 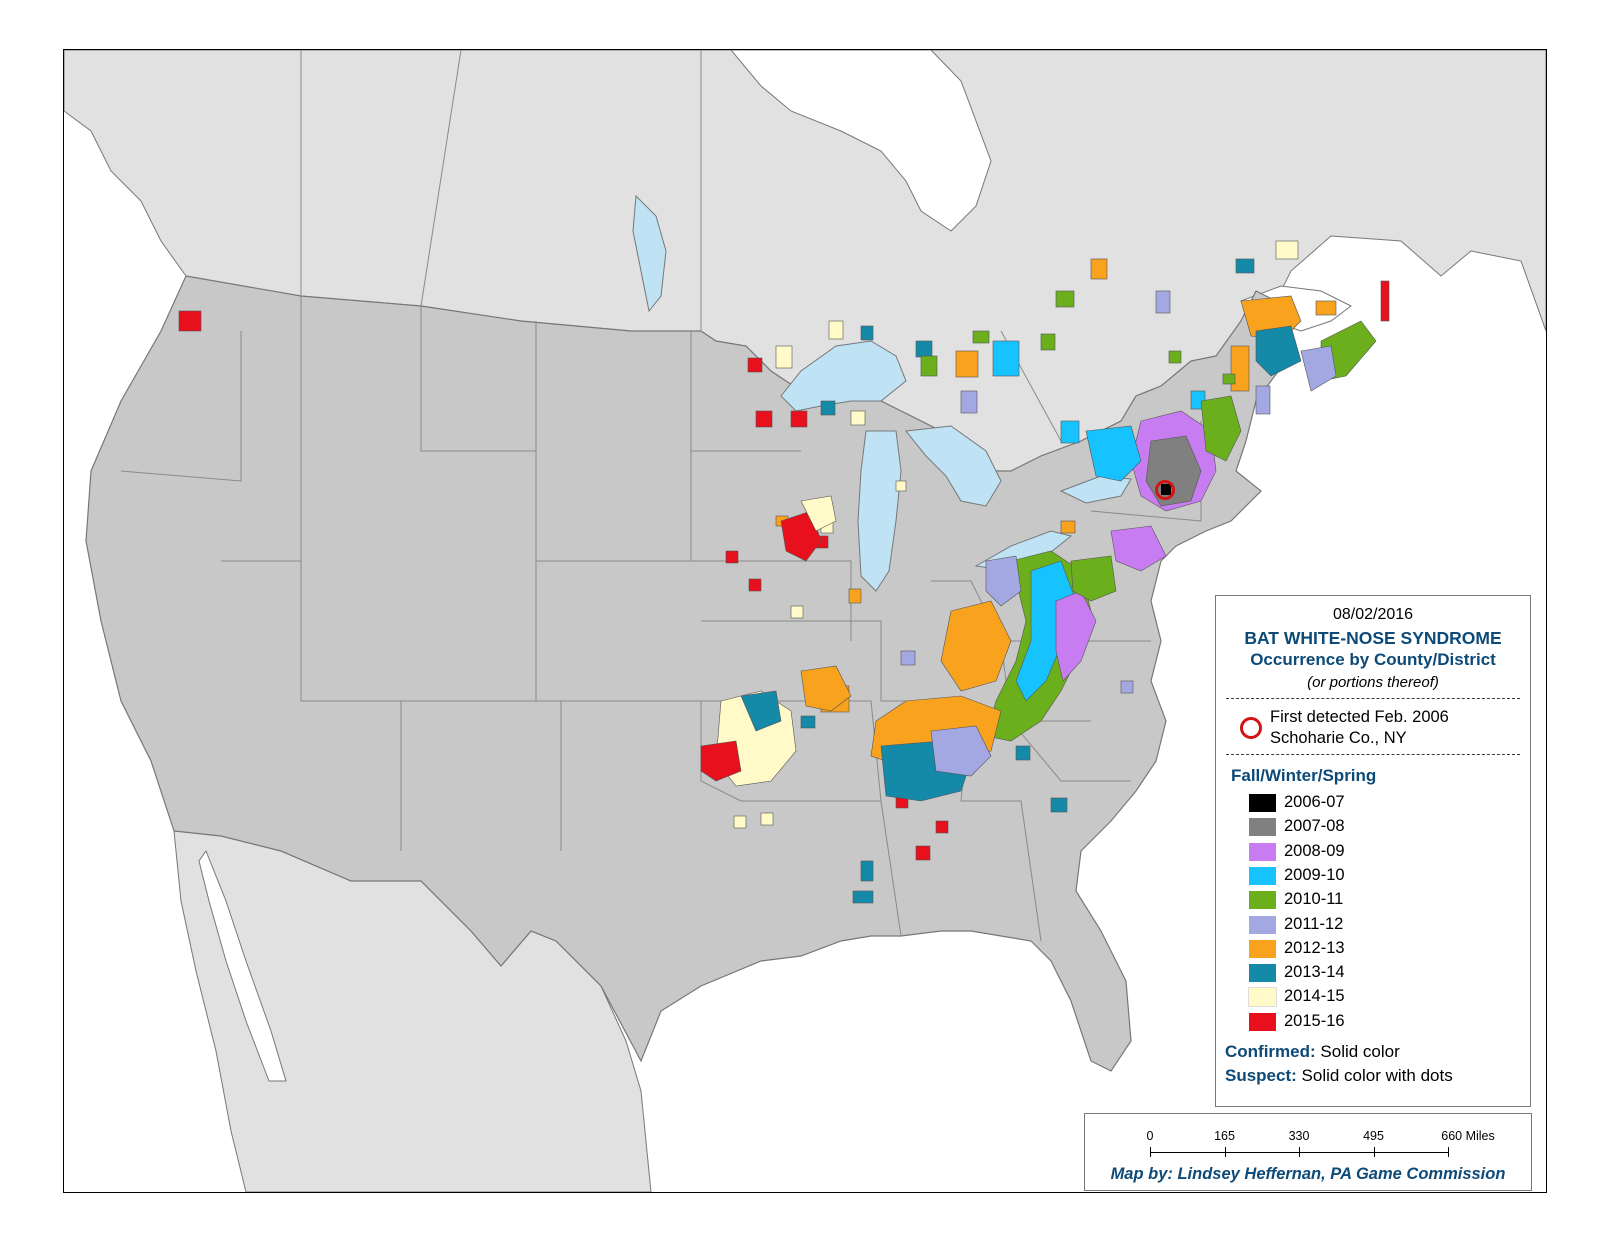 I want to click on suspect-row: Suspect: Solid color with dots, so click(x=1339, y=1076).